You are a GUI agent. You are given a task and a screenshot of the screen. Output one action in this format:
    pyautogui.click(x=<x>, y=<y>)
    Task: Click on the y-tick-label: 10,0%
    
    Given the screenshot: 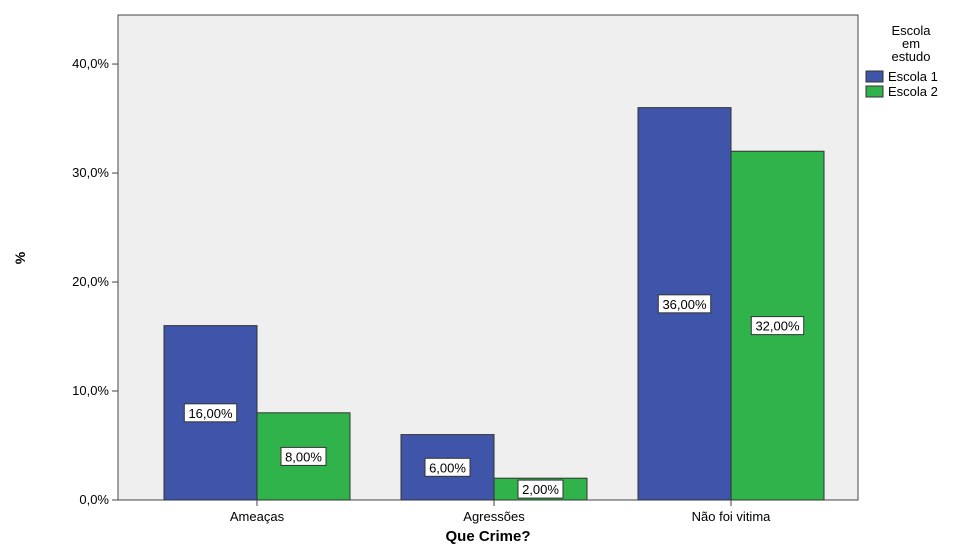 What is the action you would take?
    pyautogui.click(x=90, y=390)
    